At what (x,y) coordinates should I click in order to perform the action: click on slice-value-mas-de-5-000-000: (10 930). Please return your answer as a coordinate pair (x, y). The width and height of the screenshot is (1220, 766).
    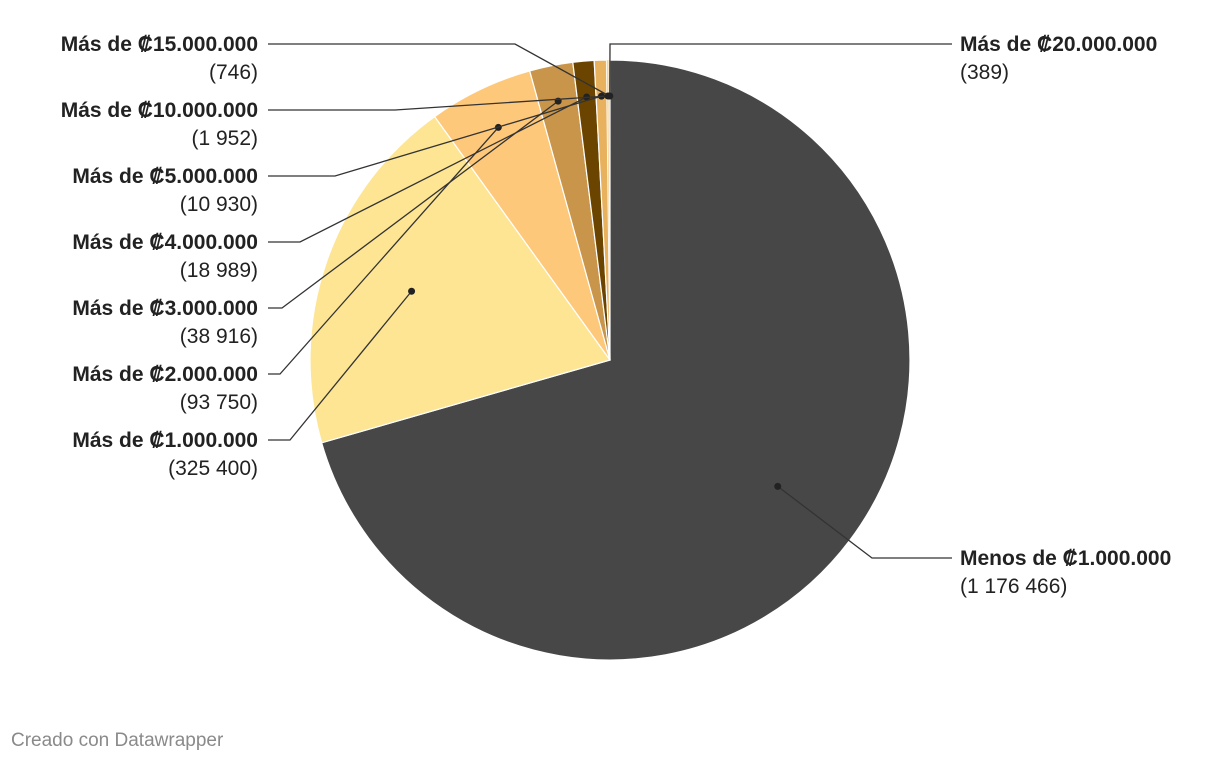
    Looking at the image, I should click on (219, 204).